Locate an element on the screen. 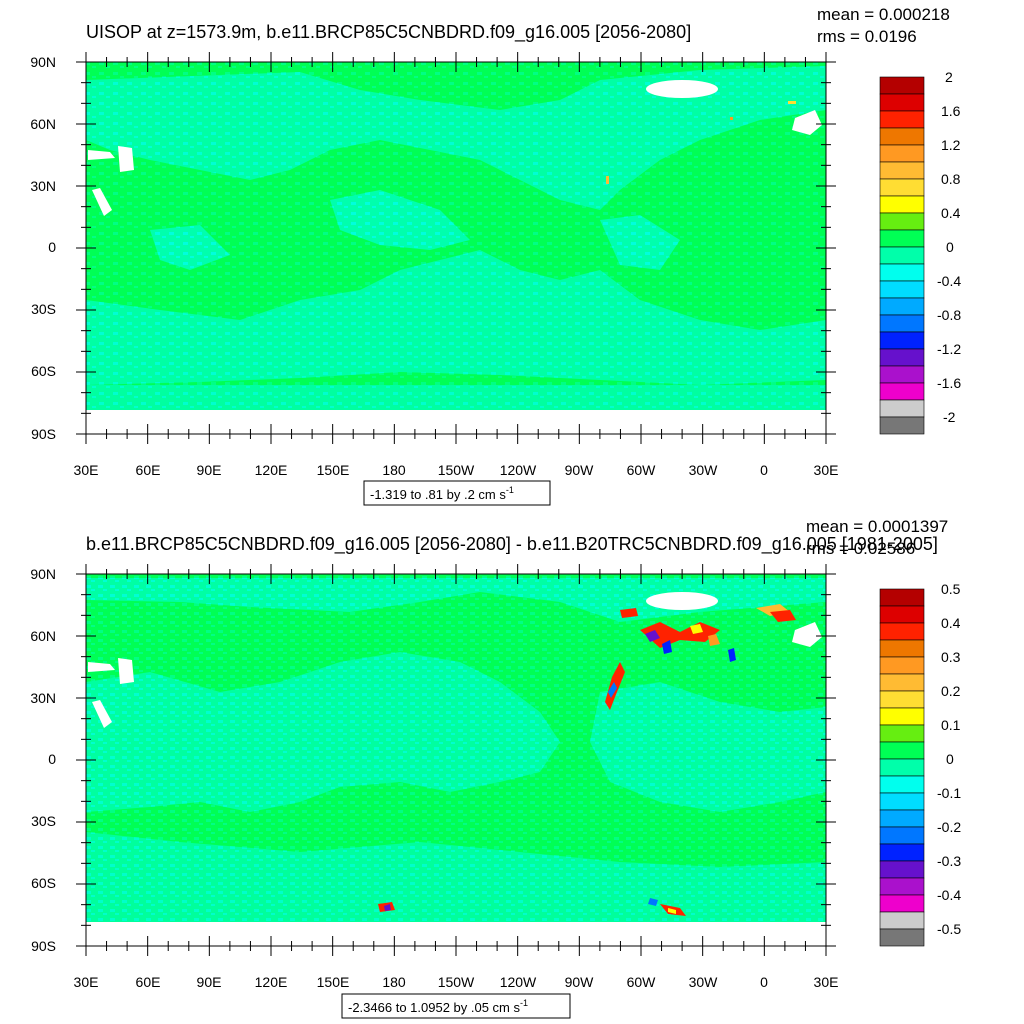  mean-stat: mean = 0.0001397 is located at coordinates (877, 526).